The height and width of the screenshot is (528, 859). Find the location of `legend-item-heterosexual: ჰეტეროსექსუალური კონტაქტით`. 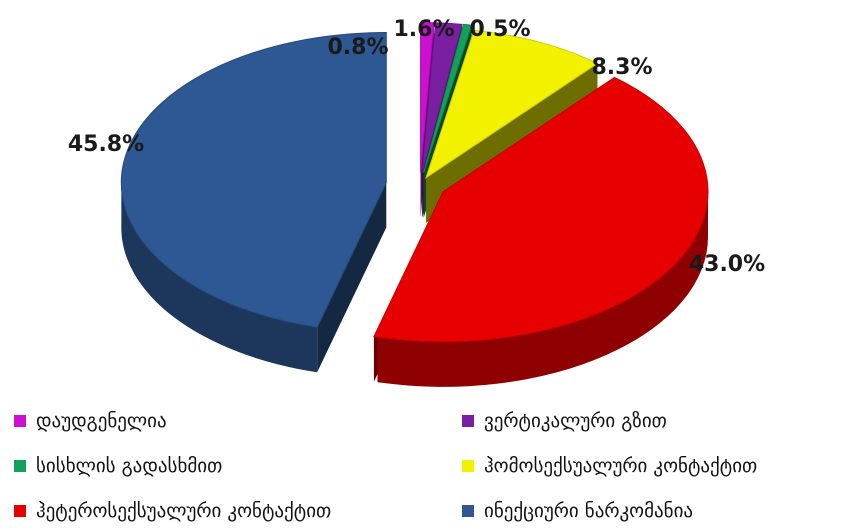

legend-item-heterosexual: ჰეტეროსექსუალური კონტაქტით is located at coordinates (172, 511).